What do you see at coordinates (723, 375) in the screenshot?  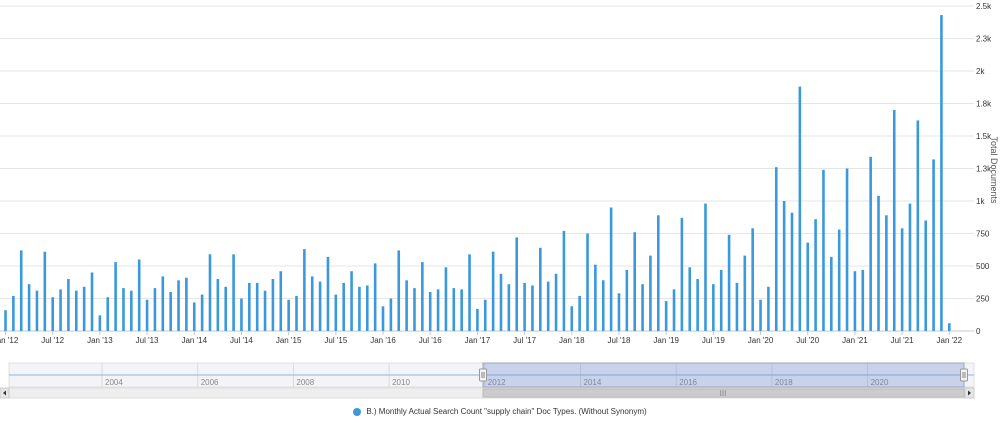 I see `navigator-selection` at bounding box center [723, 375].